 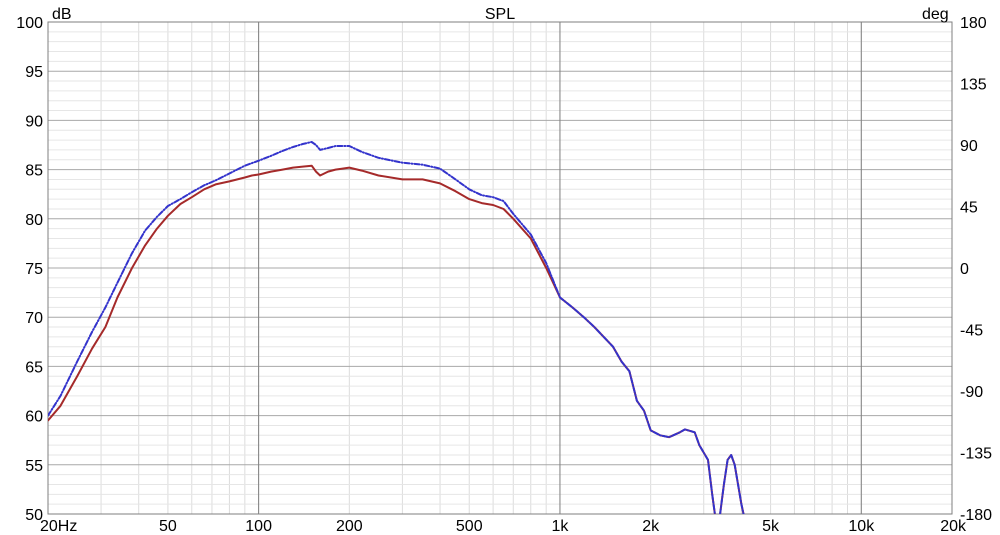 What do you see at coordinates (971, 331) in the screenshot?
I see `y-right-tick-label: -45` at bounding box center [971, 331].